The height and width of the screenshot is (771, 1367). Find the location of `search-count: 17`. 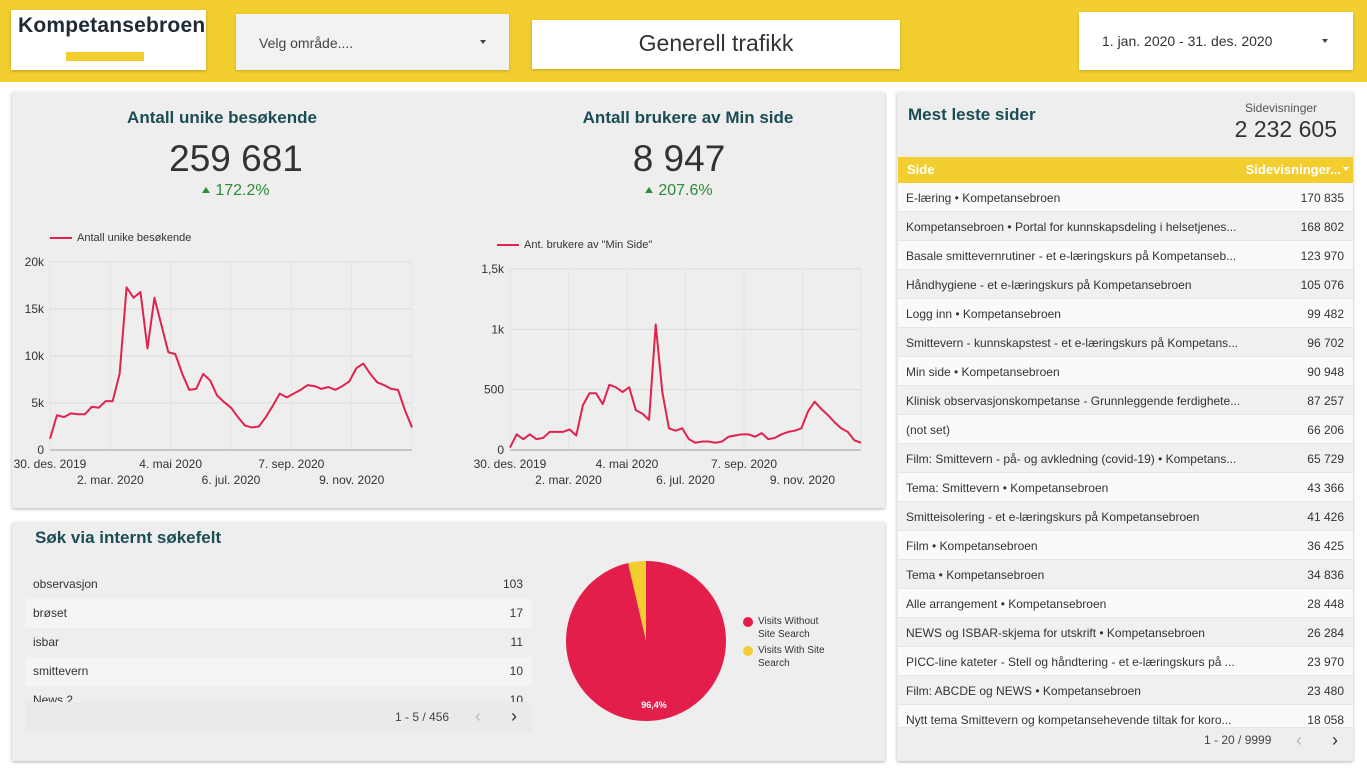

search-count: 17 is located at coordinates (516, 613).